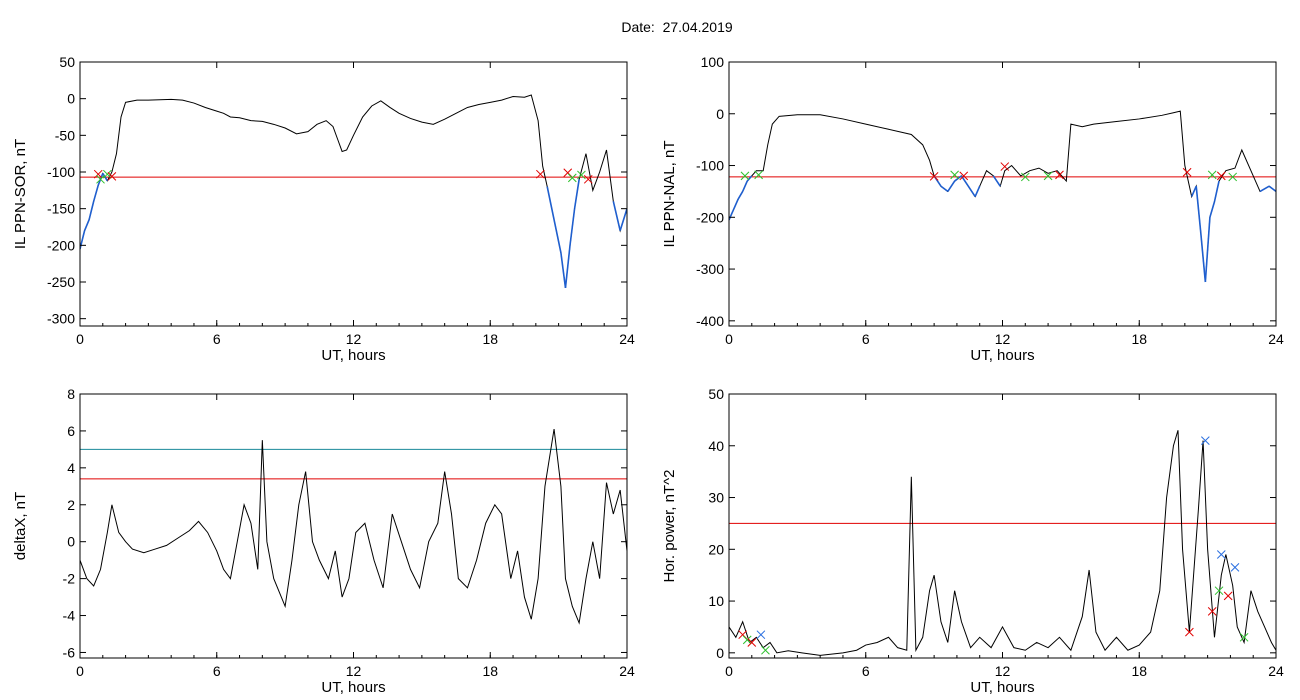 The image size is (1300, 700). Describe the element at coordinates (20, 194) in the screenshot. I see `y-axis-label: IL PPN-SOR, nT` at that location.